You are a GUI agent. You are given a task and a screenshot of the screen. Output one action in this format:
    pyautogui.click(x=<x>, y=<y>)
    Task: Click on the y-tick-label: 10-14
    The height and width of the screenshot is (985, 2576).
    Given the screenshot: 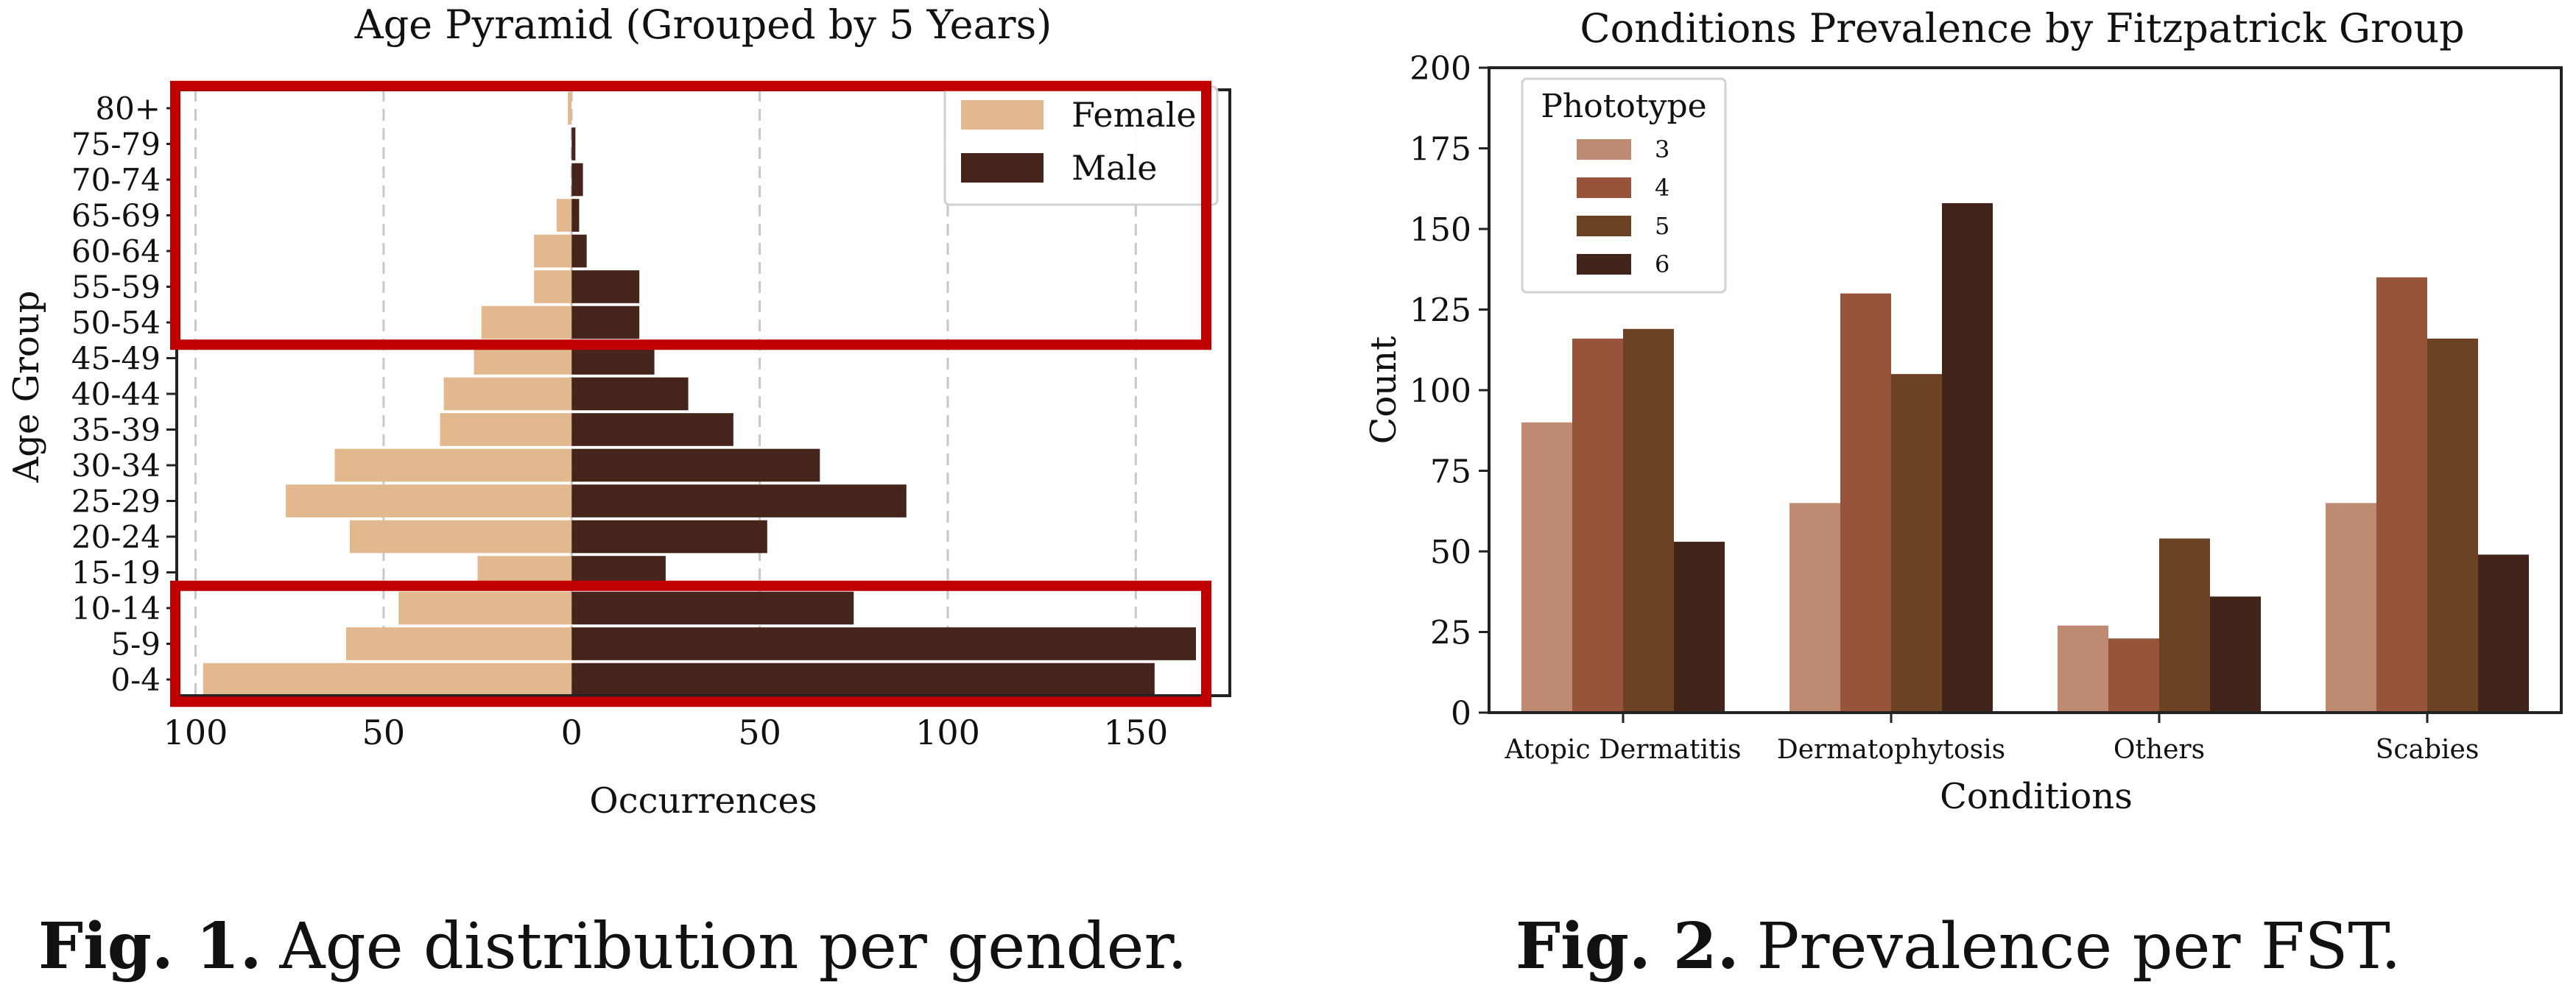 What is the action you would take?
    pyautogui.click(x=116, y=608)
    